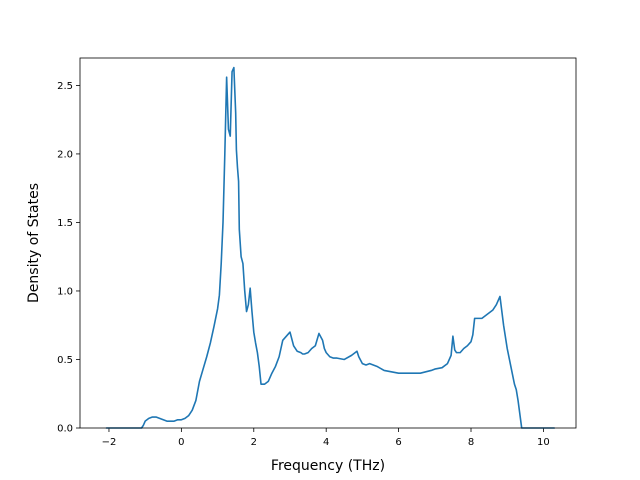  I want to click on x-tick-label: 2, so click(254, 442).